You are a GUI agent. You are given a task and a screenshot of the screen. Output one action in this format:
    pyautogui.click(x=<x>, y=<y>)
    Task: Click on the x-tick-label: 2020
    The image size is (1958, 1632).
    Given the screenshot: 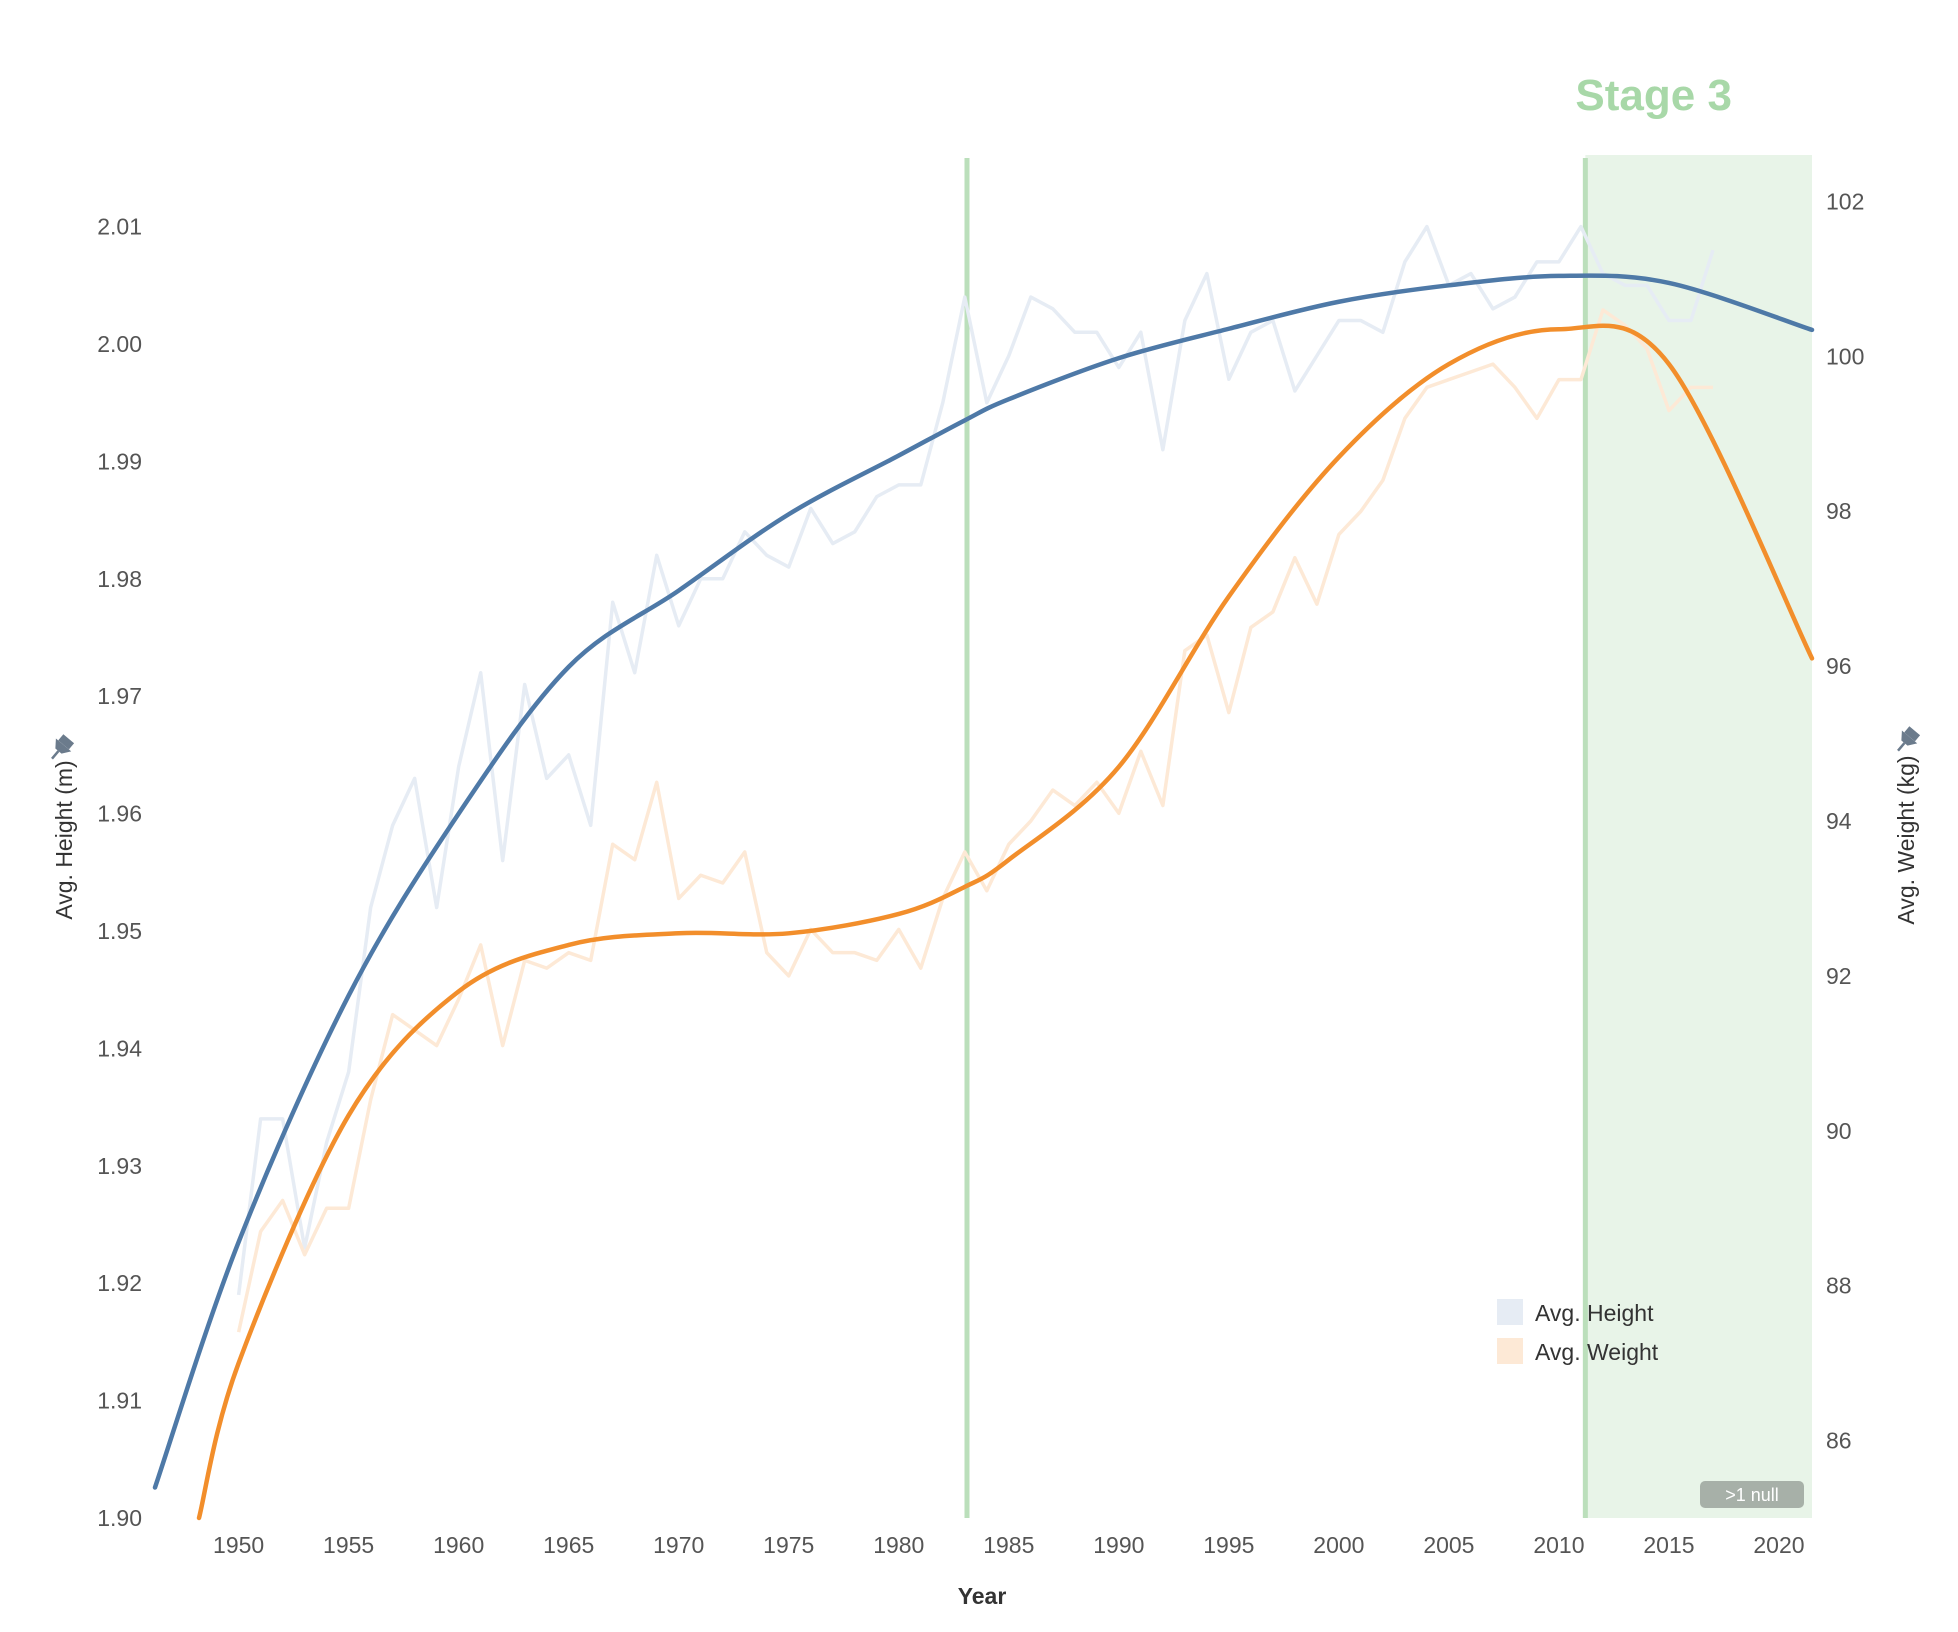 What is the action you would take?
    pyautogui.click(x=1778, y=1545)
    